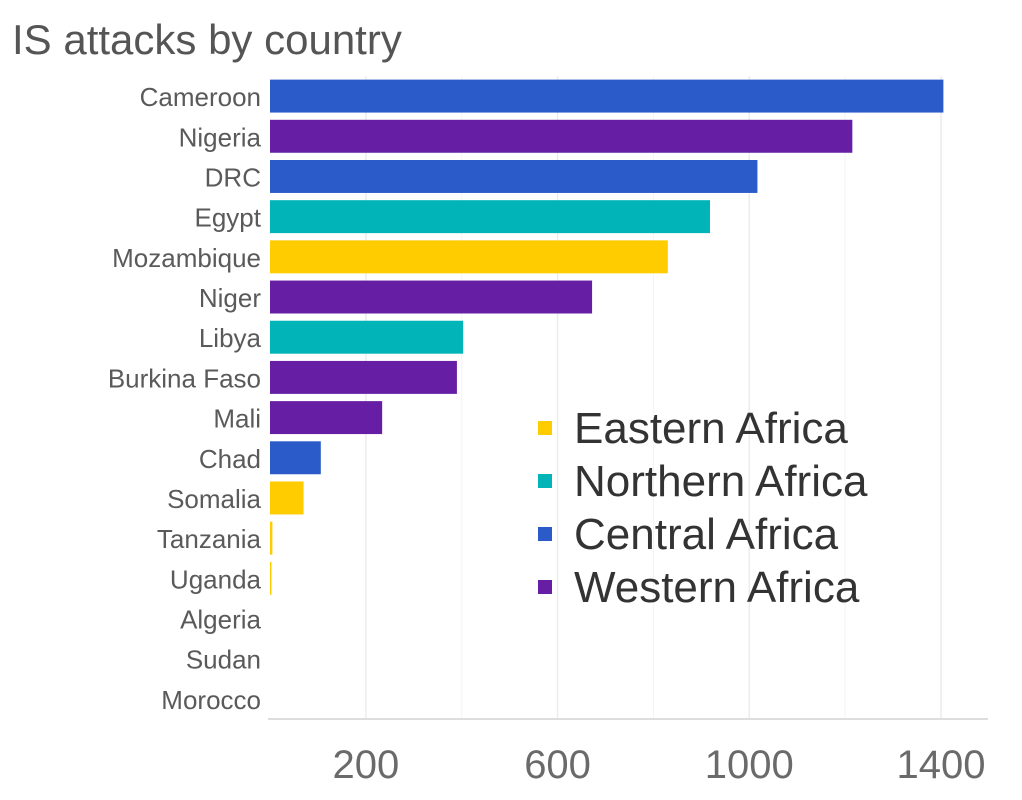 The width and height of the screenshot is (1022, 800). What do you see at coordinates (184, 378) in the screenshot?
I see `y-category-label: Burkina Faso` at bounding box center [184, 378].